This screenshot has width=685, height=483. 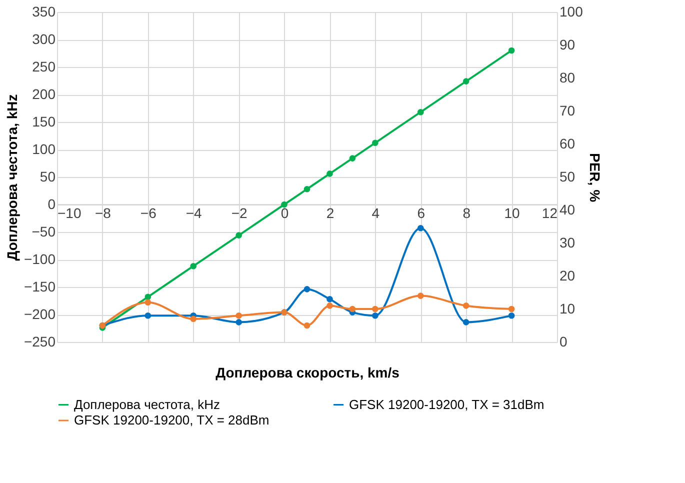 What do you see at coordinates (284, 213) in the screenshot?
I see `x-tick-label: 0` at bounding box center [284, 213].